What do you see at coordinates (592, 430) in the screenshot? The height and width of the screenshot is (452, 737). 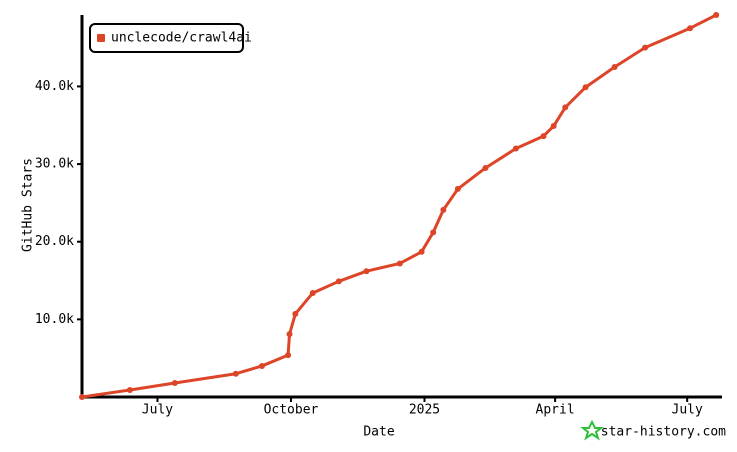 I see `watermark-icon` at bounding box center [592, 430].